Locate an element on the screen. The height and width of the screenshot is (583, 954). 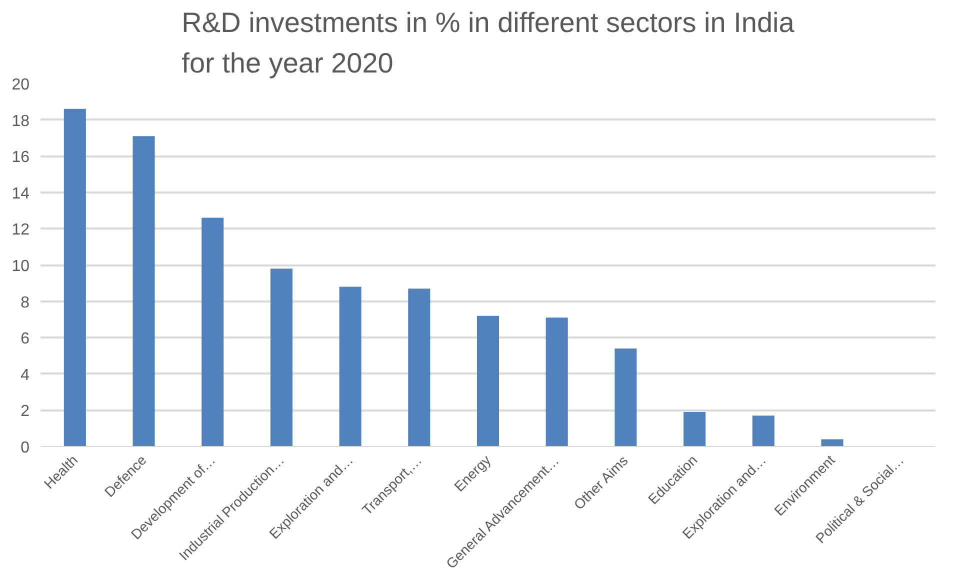
y-tick-label: 6 is located at coordinates (25, 339).